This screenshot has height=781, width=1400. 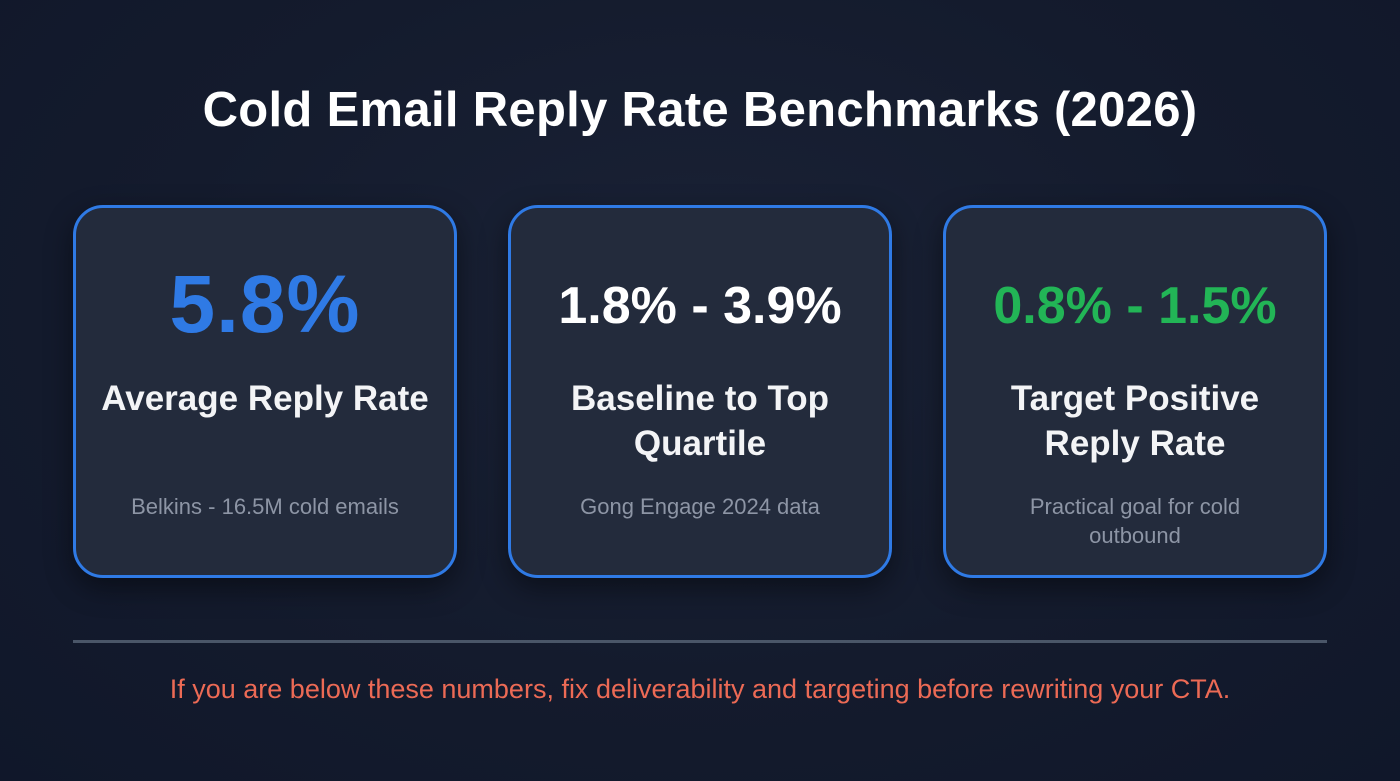 I want to click on metric-value: 5.8%, so click(x=265, y=304).